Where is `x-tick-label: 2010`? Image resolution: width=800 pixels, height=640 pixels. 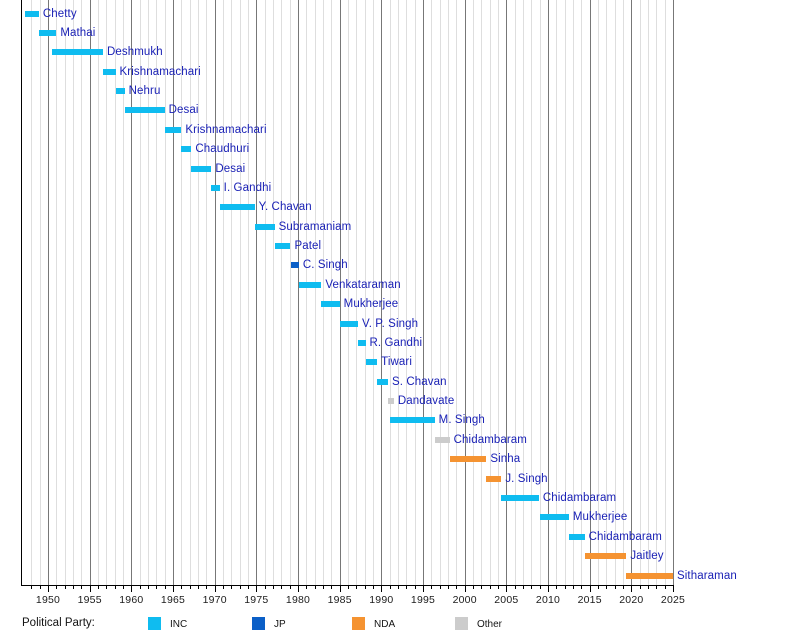
x-tick-label: 2010 is located at coordinates (548, 600).